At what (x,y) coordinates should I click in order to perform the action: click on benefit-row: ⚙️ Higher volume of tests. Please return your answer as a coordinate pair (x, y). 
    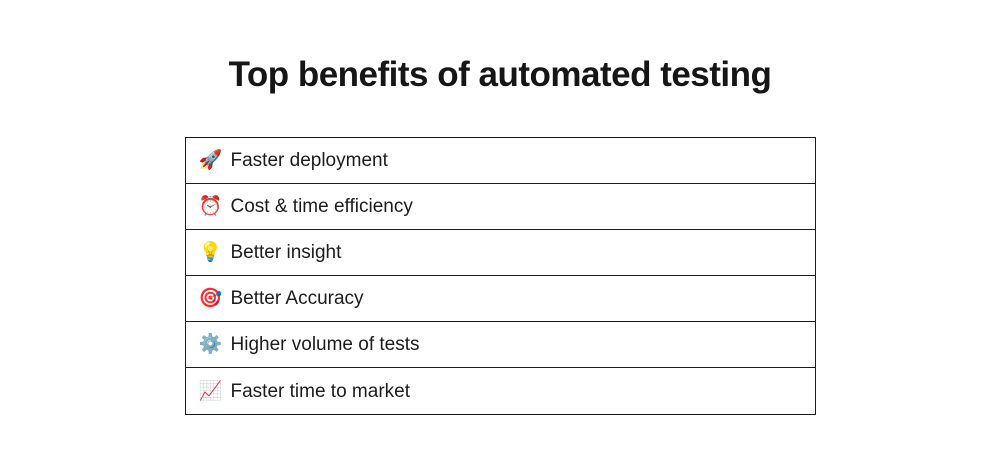
    Looking at the image, I should click on (500, 345).